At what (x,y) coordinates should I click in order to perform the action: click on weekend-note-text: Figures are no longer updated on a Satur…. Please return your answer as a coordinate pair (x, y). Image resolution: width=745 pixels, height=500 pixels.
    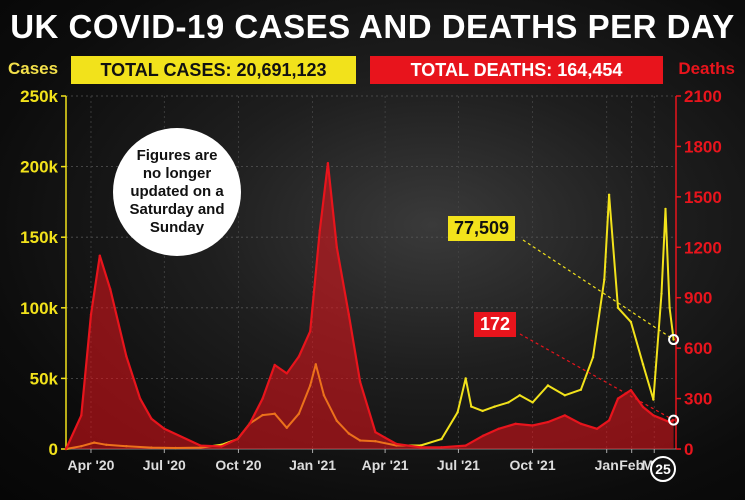
    Looking at the image, I should click on (177, 191).